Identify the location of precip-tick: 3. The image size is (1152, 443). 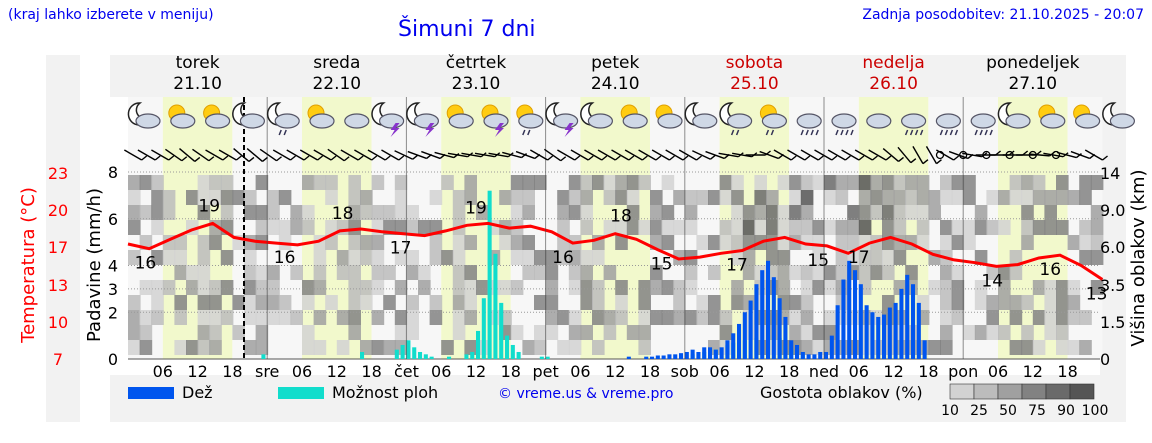
(113, 289).